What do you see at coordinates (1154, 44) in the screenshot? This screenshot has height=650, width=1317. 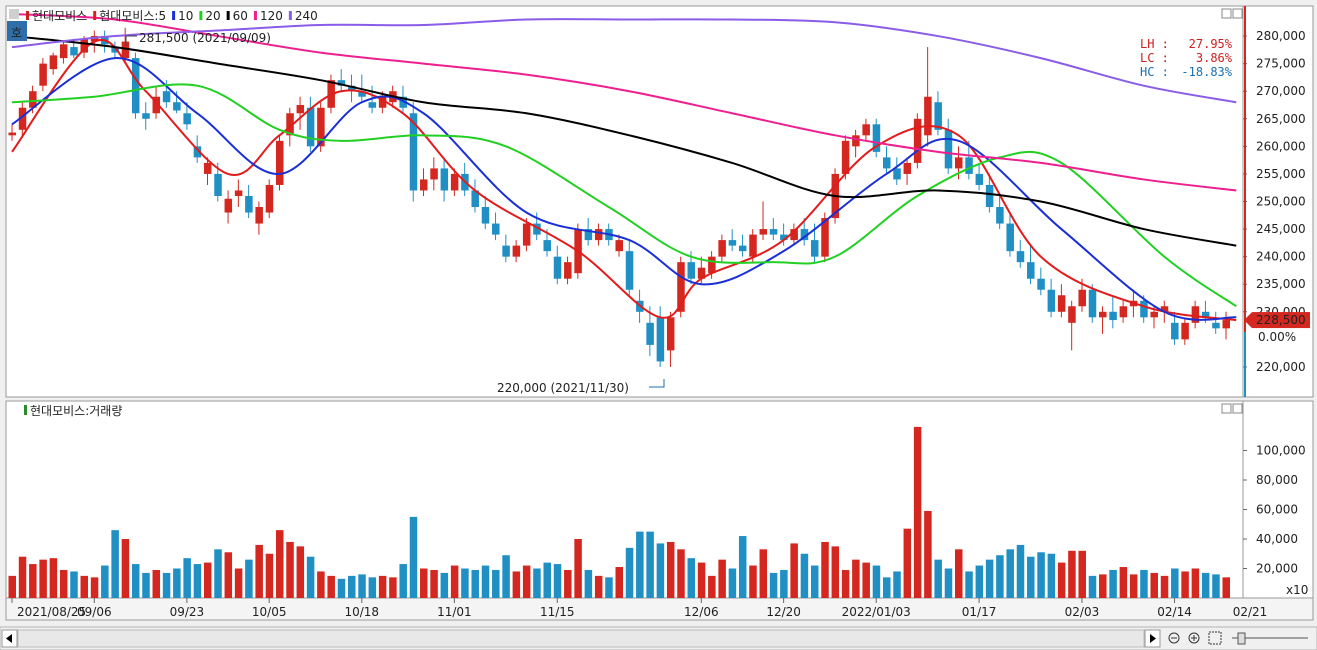 I see `stat-label: LH :` at bounding box center [1154, 44].